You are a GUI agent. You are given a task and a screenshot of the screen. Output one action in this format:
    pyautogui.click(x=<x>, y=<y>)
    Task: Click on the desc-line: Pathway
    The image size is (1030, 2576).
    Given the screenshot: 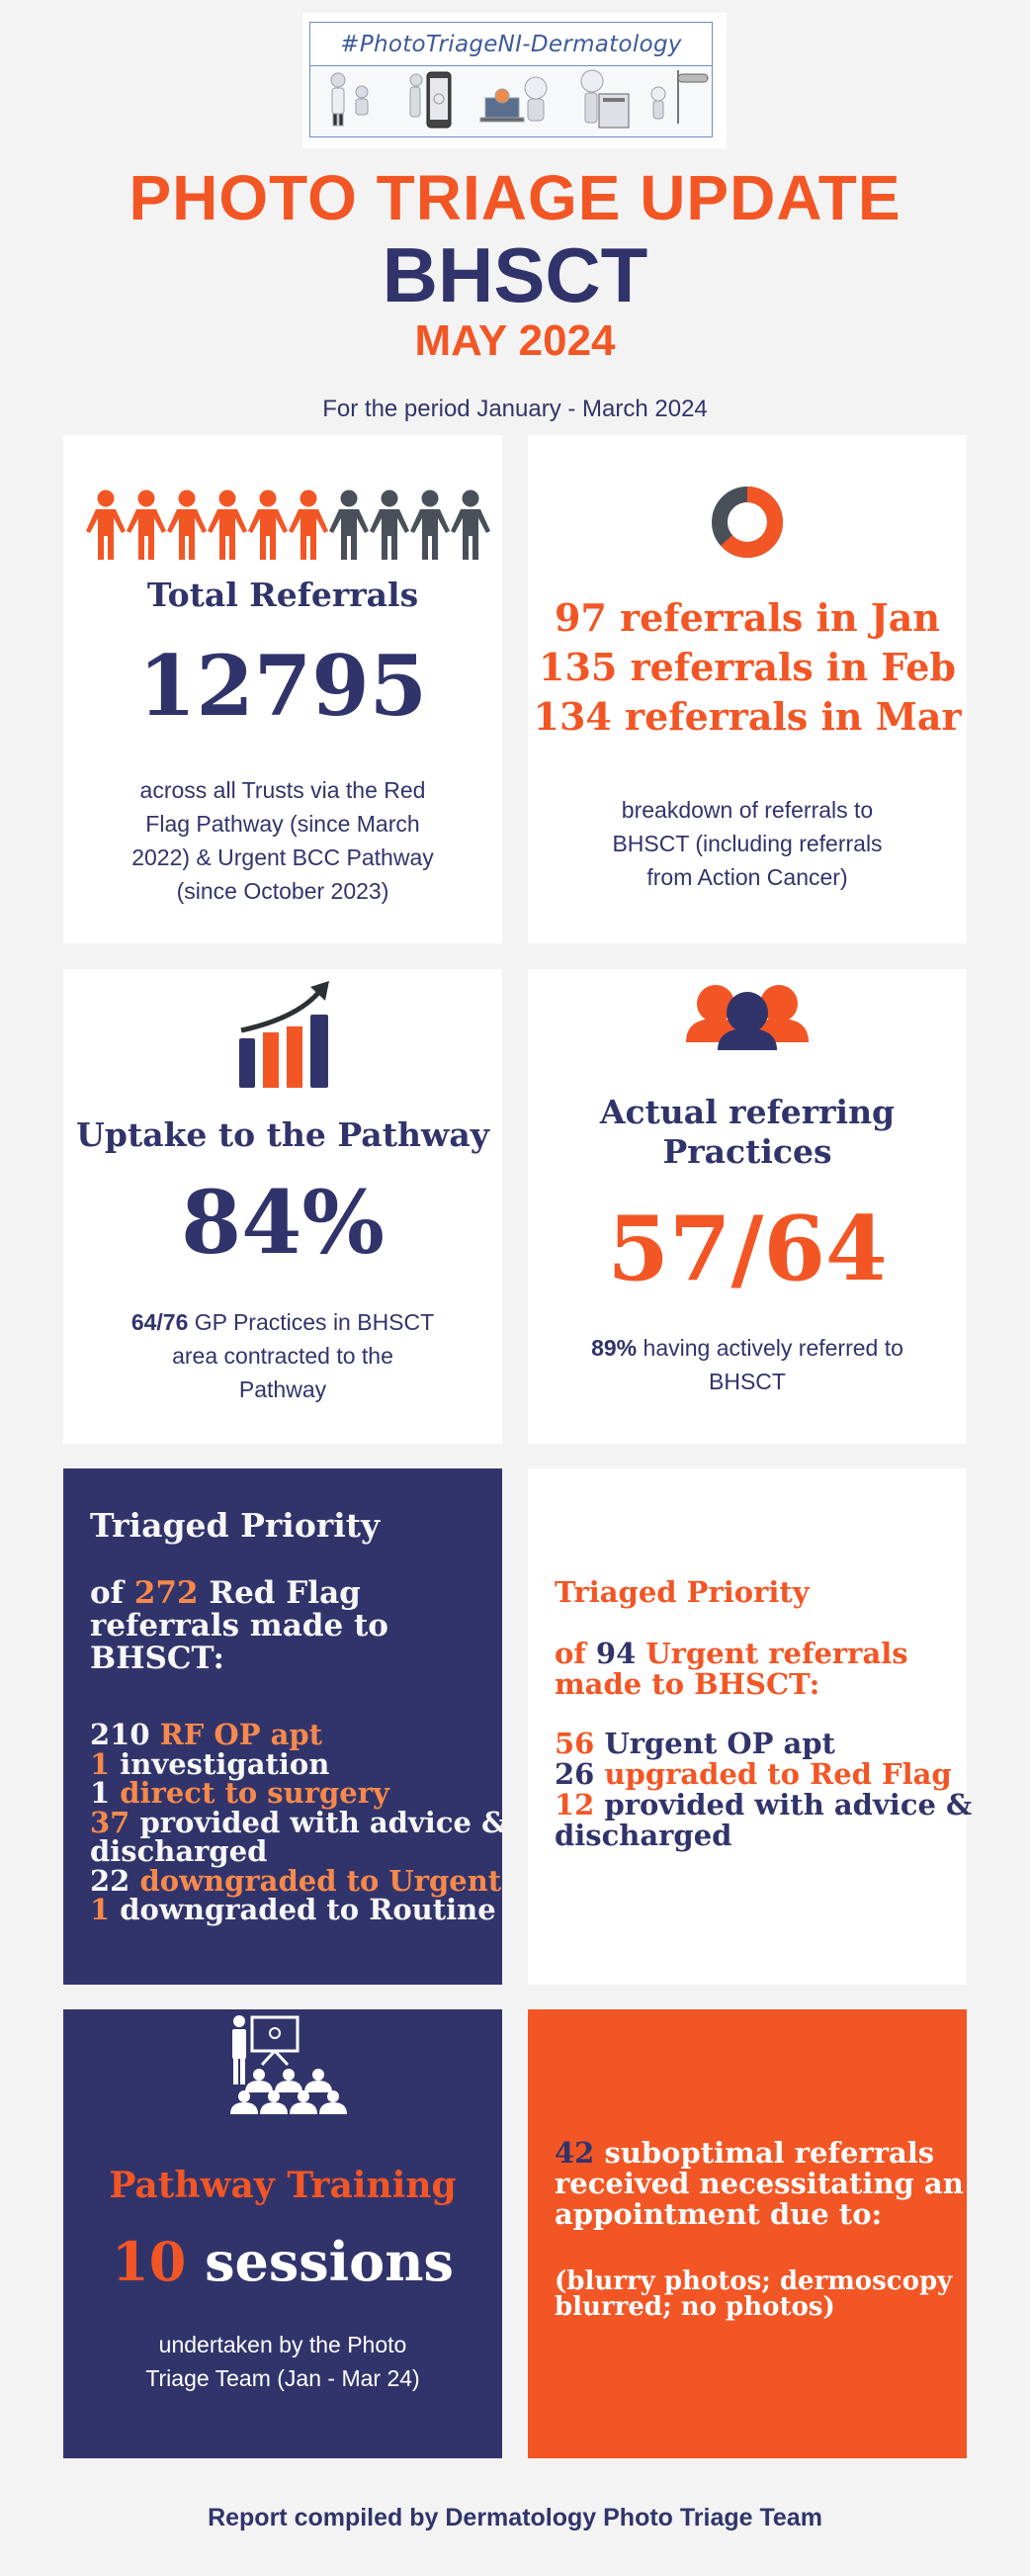 What is the action you would take?
    pyautogui.click(x=282, y=1389)
    